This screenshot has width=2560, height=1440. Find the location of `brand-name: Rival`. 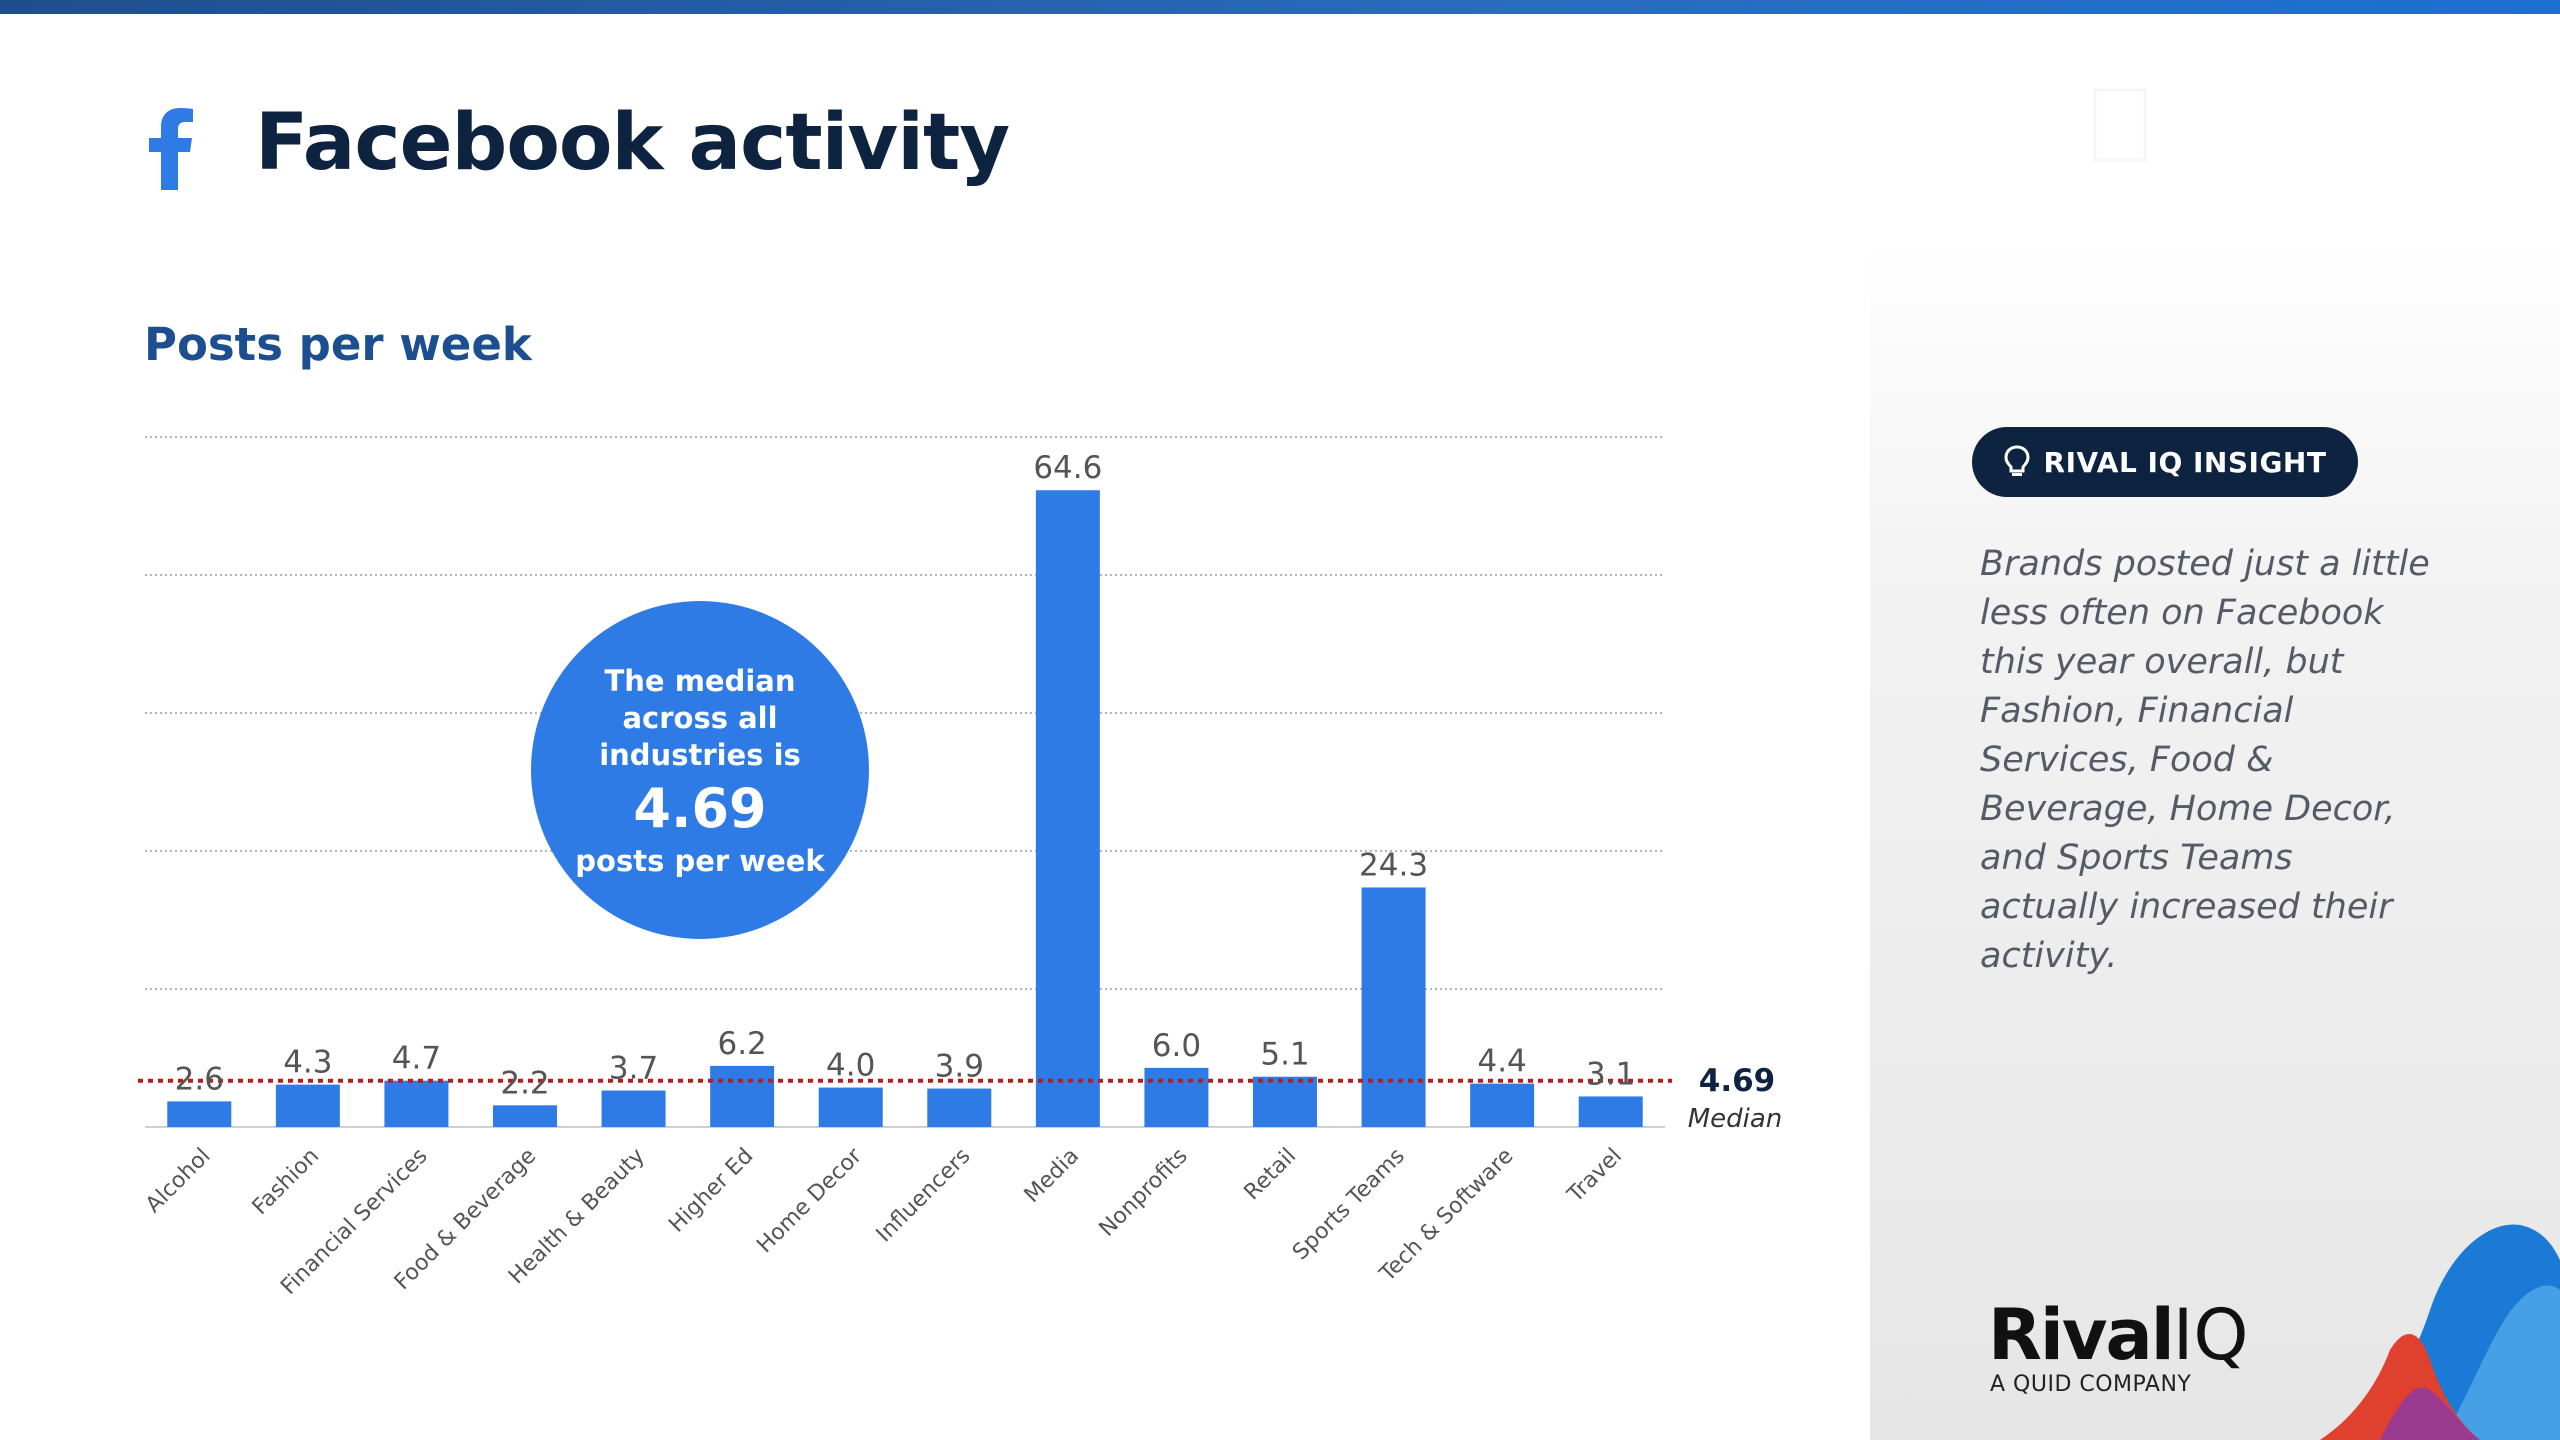

brand-name: Rival is located at coordinates (2081, 1335).